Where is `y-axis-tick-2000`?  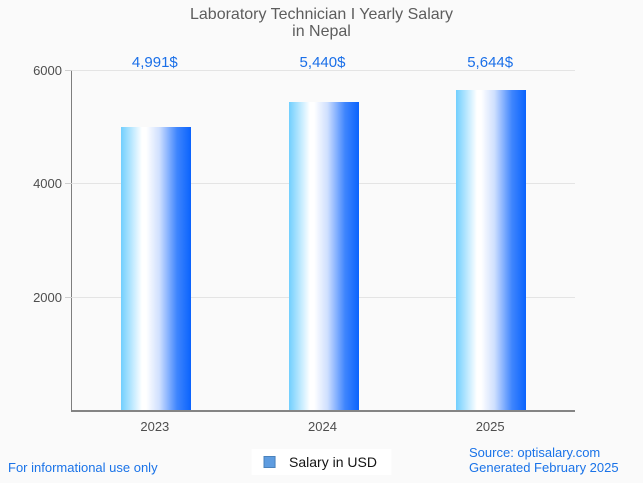 y-axis-tick-2000 is located at coordinates (68, 297).